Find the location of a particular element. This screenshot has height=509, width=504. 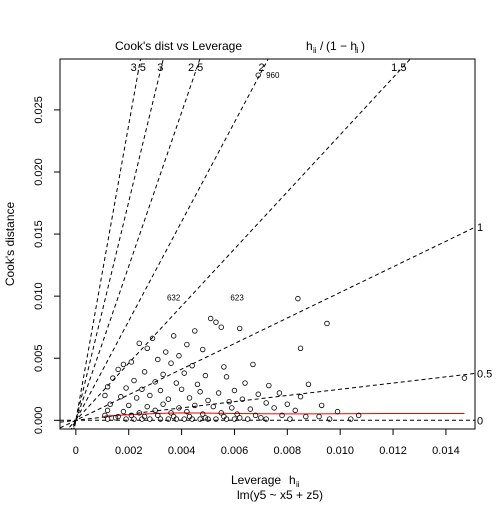

x-axis: 0 0.002 0.004 0.006 0.008 0.010 0.012 0.014 is located at coordinates (266, 442).